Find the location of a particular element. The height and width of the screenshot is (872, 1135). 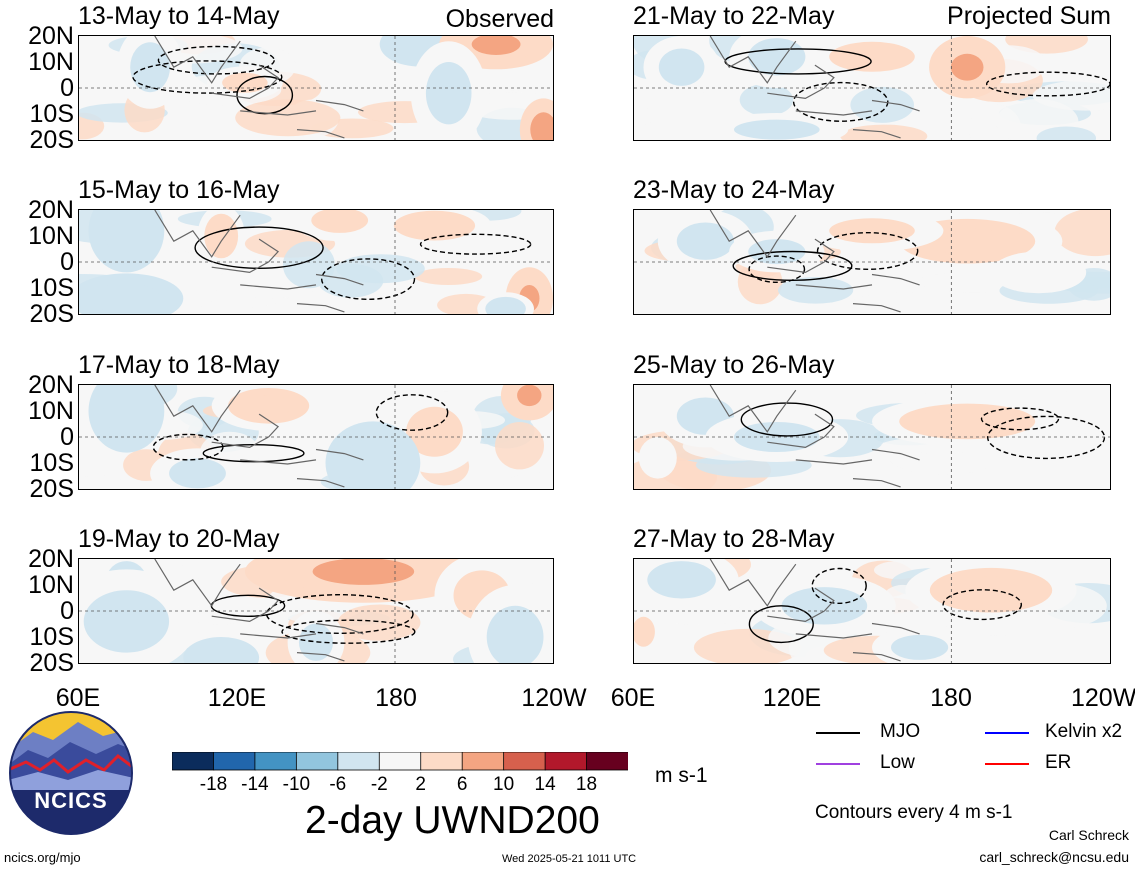

logo-text: NCICS is located at coordinates (71, 800).